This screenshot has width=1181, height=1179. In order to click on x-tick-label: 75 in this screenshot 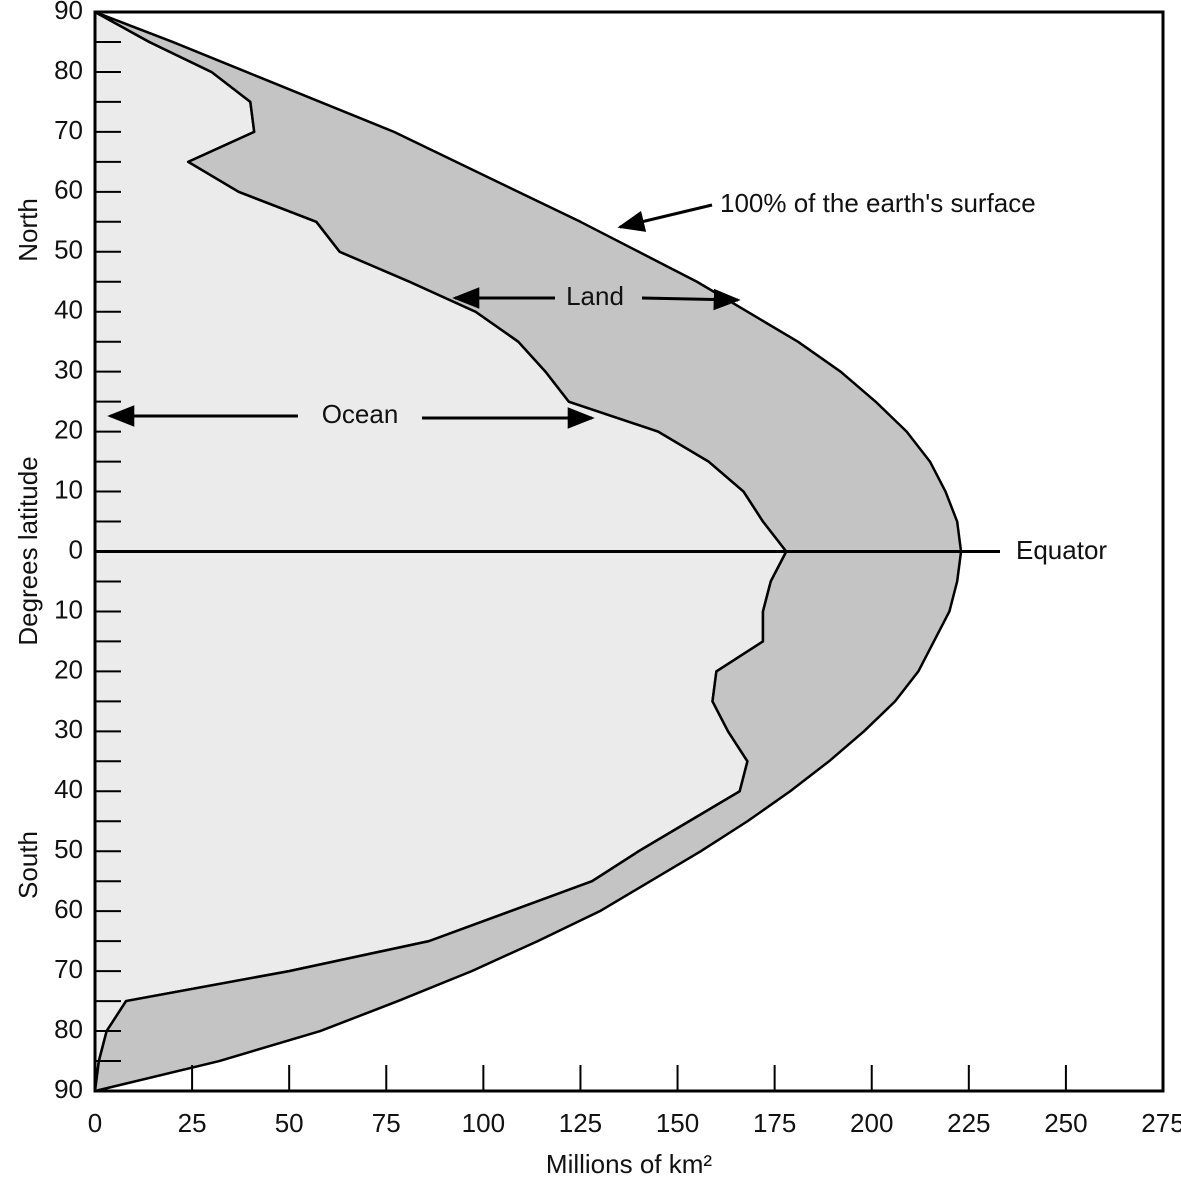, I will do `click(386, 1123)`.